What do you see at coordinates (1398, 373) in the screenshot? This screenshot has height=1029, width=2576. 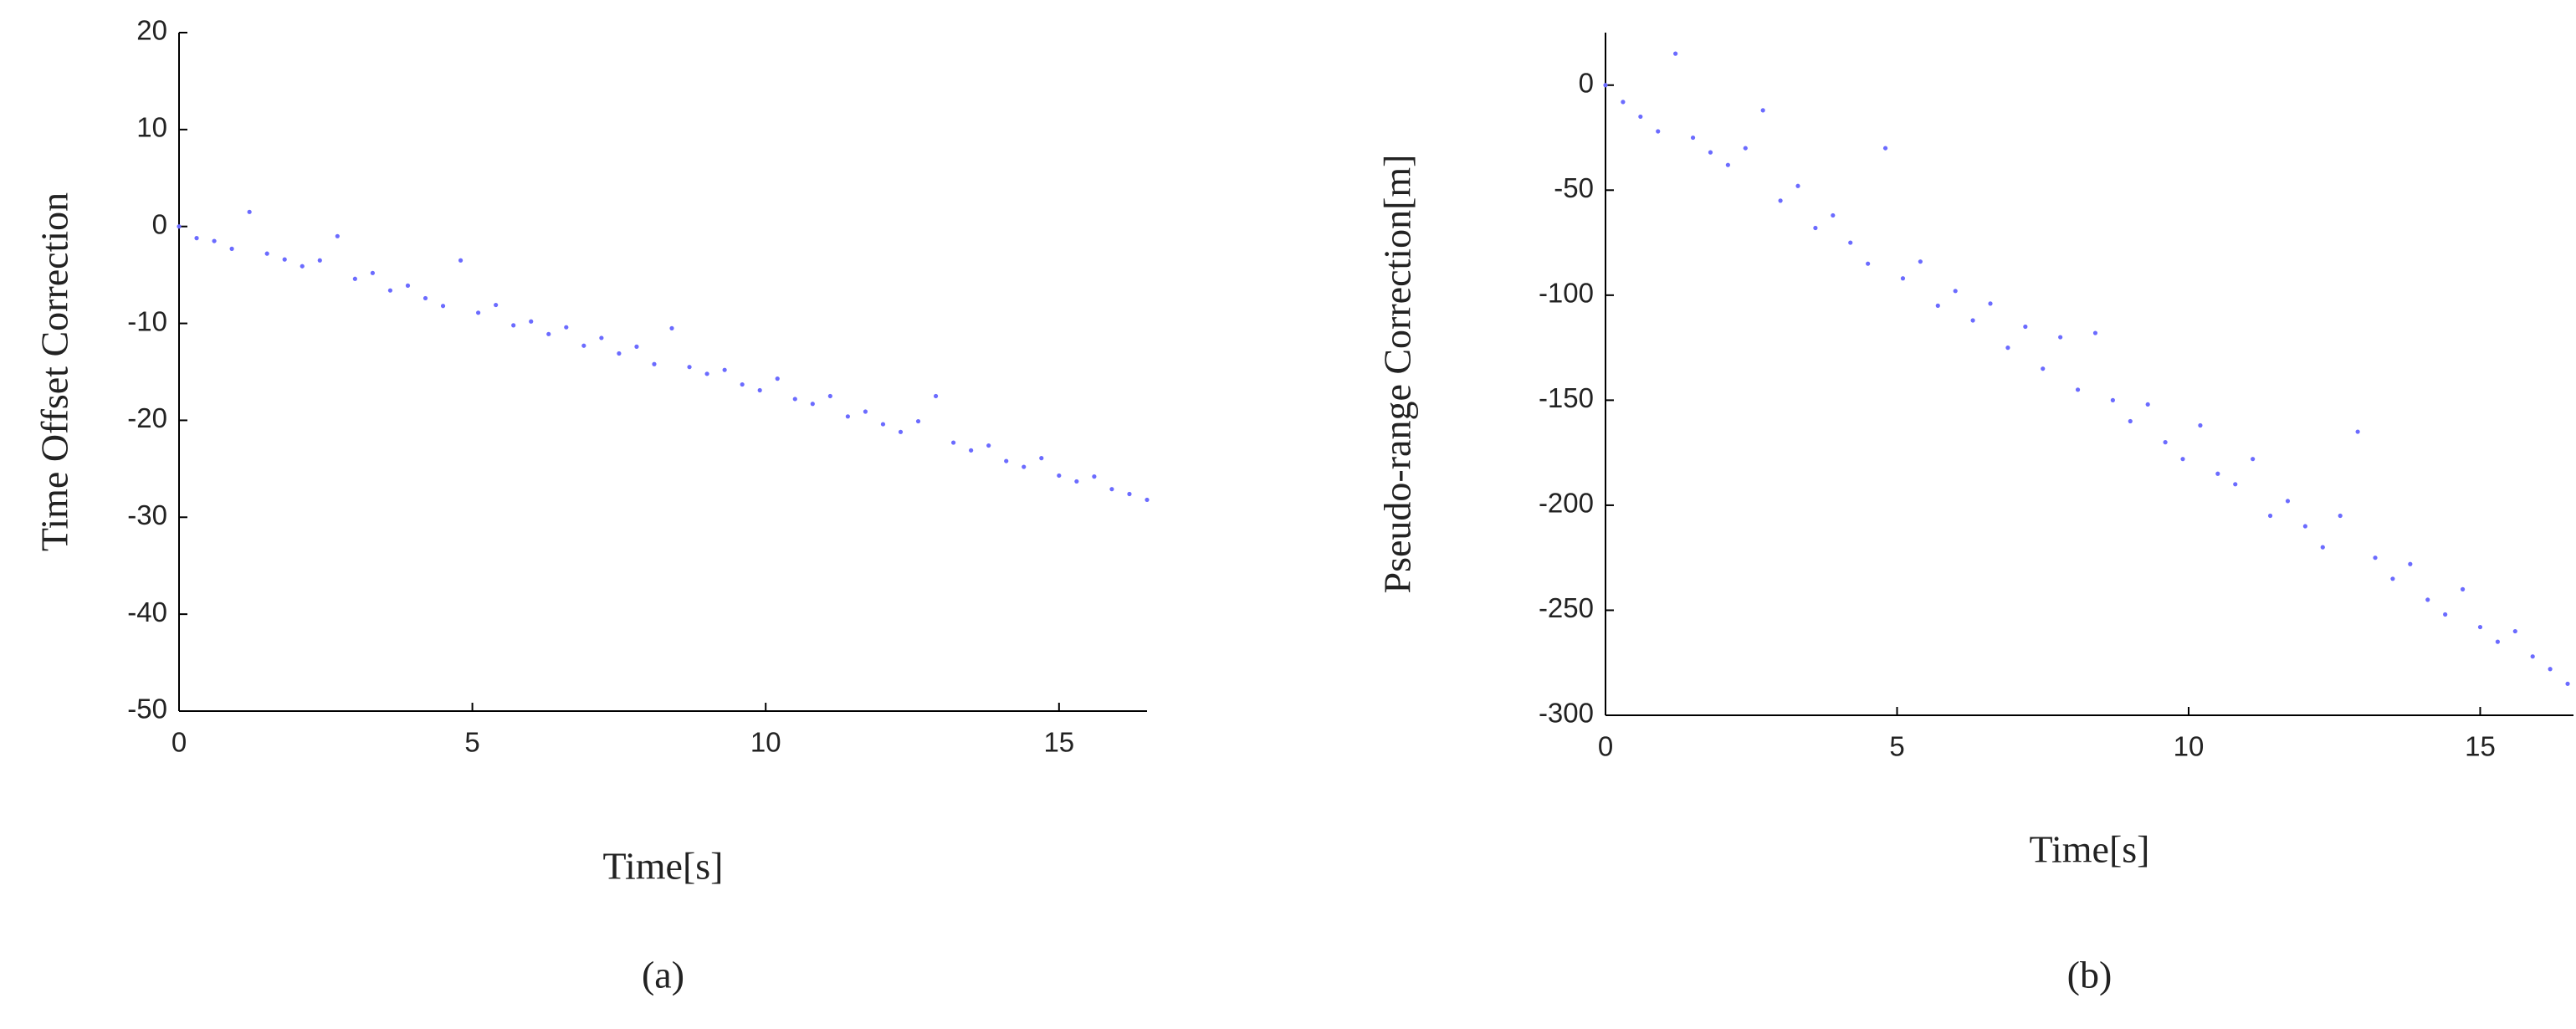 I see `y-axis-label: Pseudo-range Correction[m]` at bounding box center [1398, 373].